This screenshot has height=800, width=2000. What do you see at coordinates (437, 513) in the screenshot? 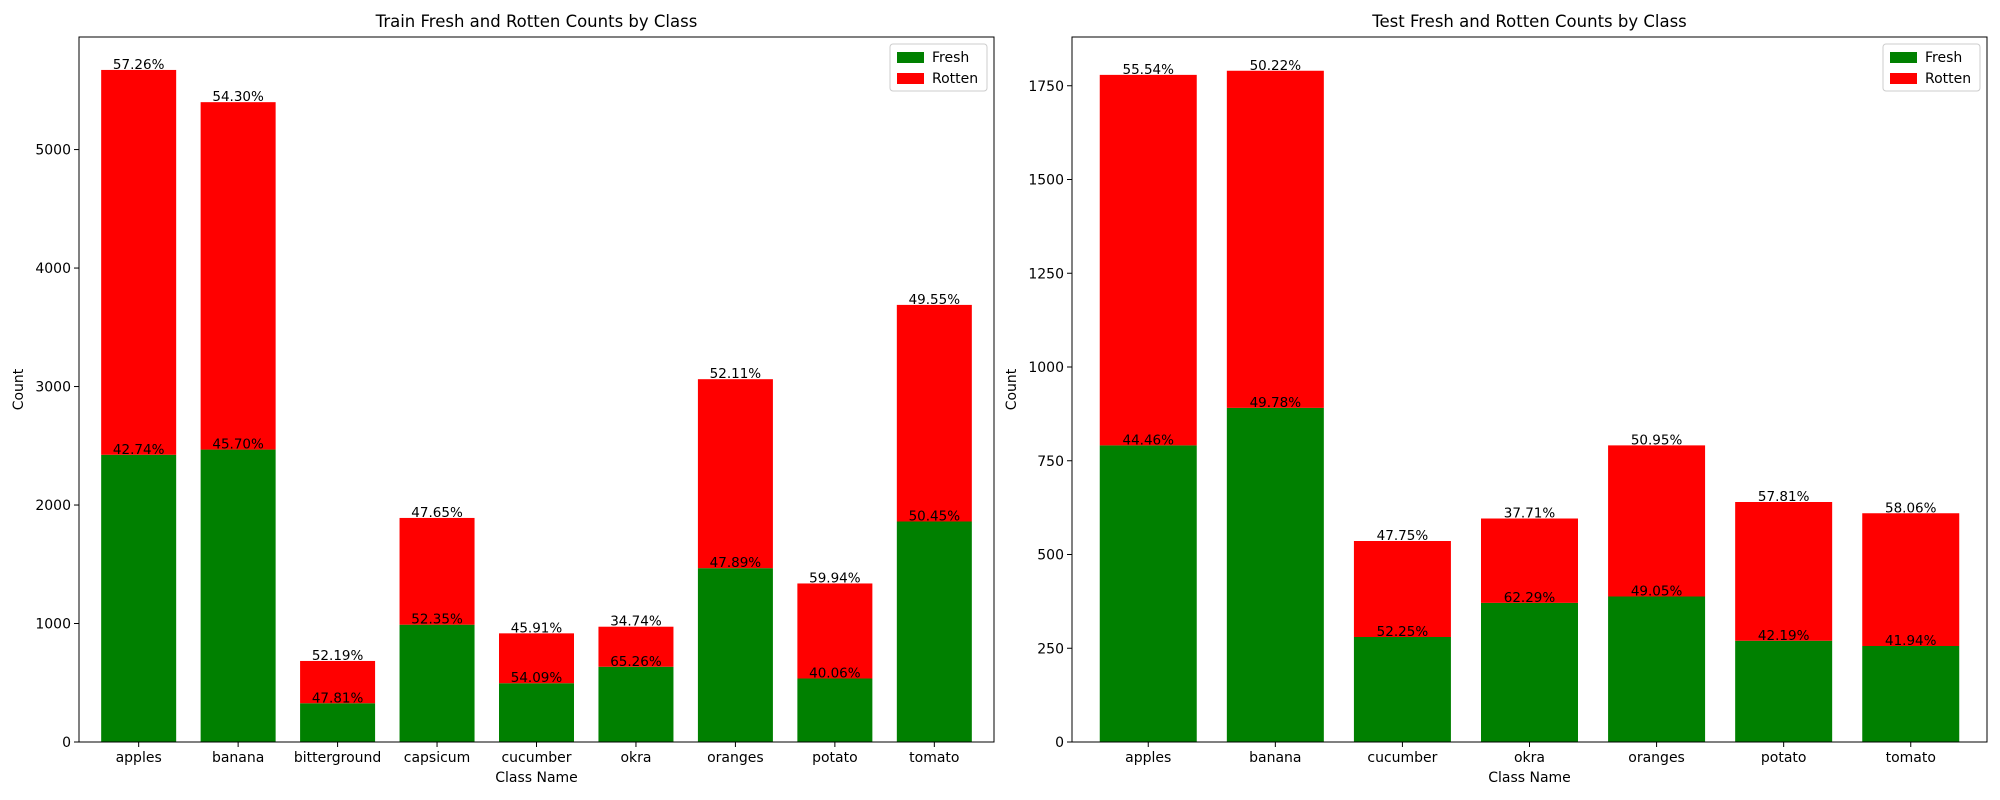
I see `data-label-rotten: 47.65%` at bounding box center [437, 513].